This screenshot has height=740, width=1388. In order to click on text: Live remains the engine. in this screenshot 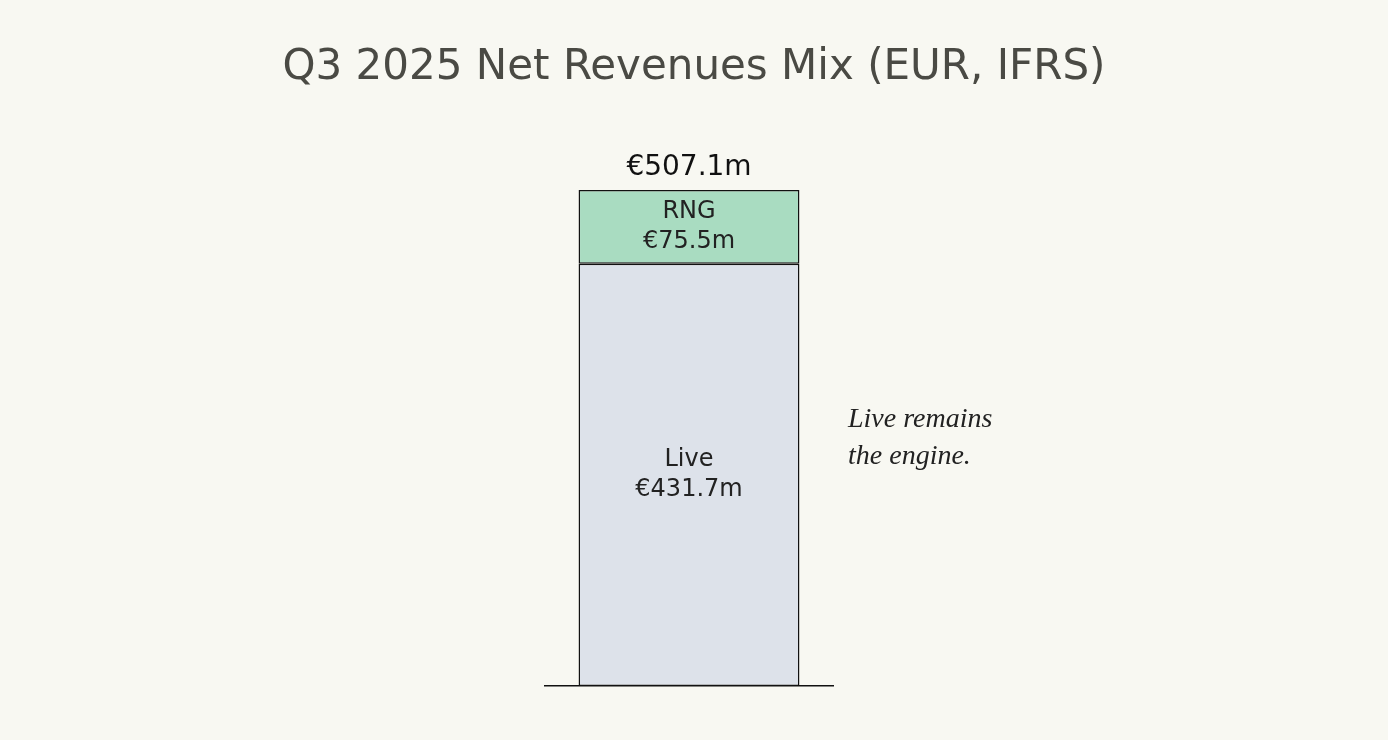, I will do `click(920, 436)`.